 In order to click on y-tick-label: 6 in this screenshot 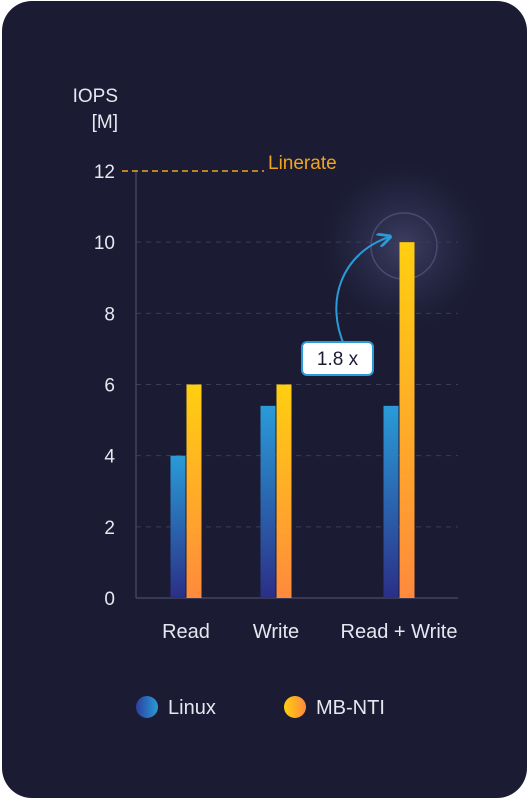, I will do `click(109, 386)`.